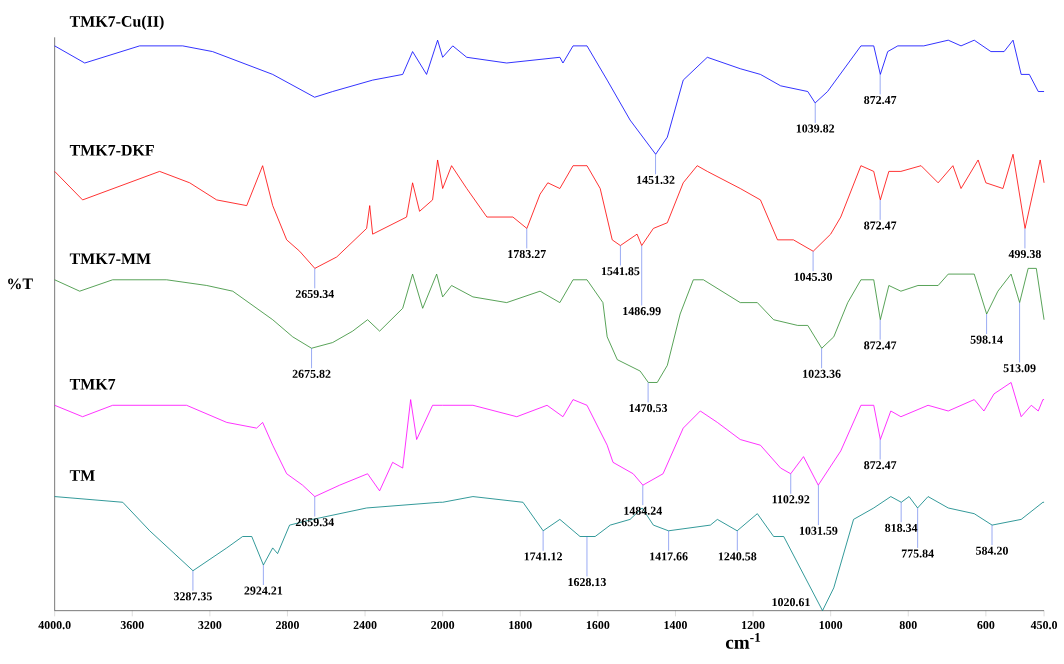  Describe the element at coordinates (116, 23) in the screenshot. I see `series-label: TMK7-Cu(II)` at that location.